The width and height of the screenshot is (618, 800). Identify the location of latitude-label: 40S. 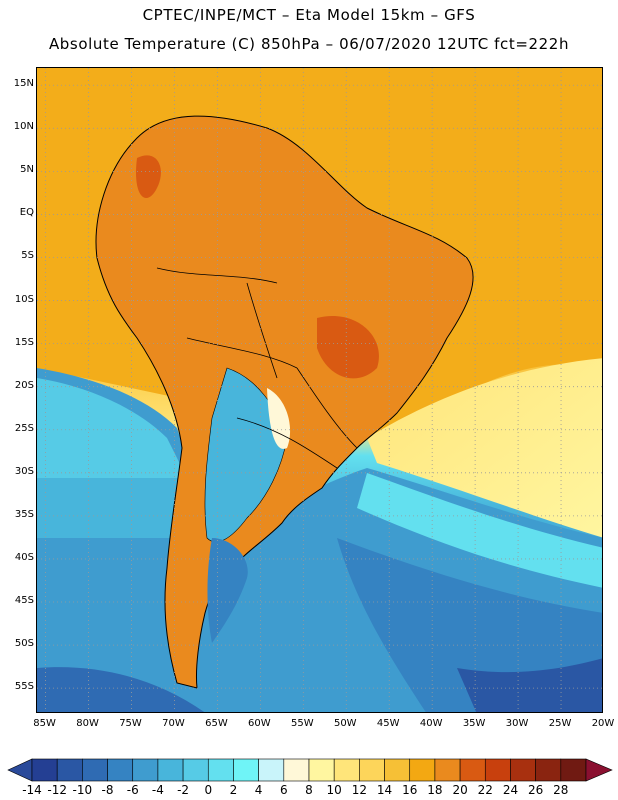
(24, 557).